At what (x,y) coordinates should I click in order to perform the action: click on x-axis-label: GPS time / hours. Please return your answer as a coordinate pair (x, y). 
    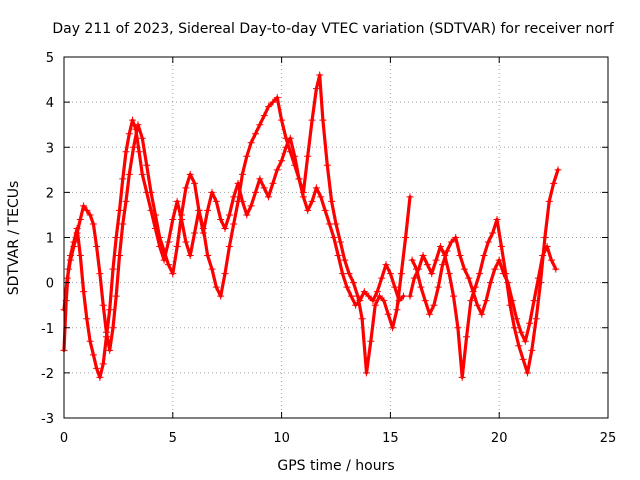
    Looking at the image, I should click on (335, 466).